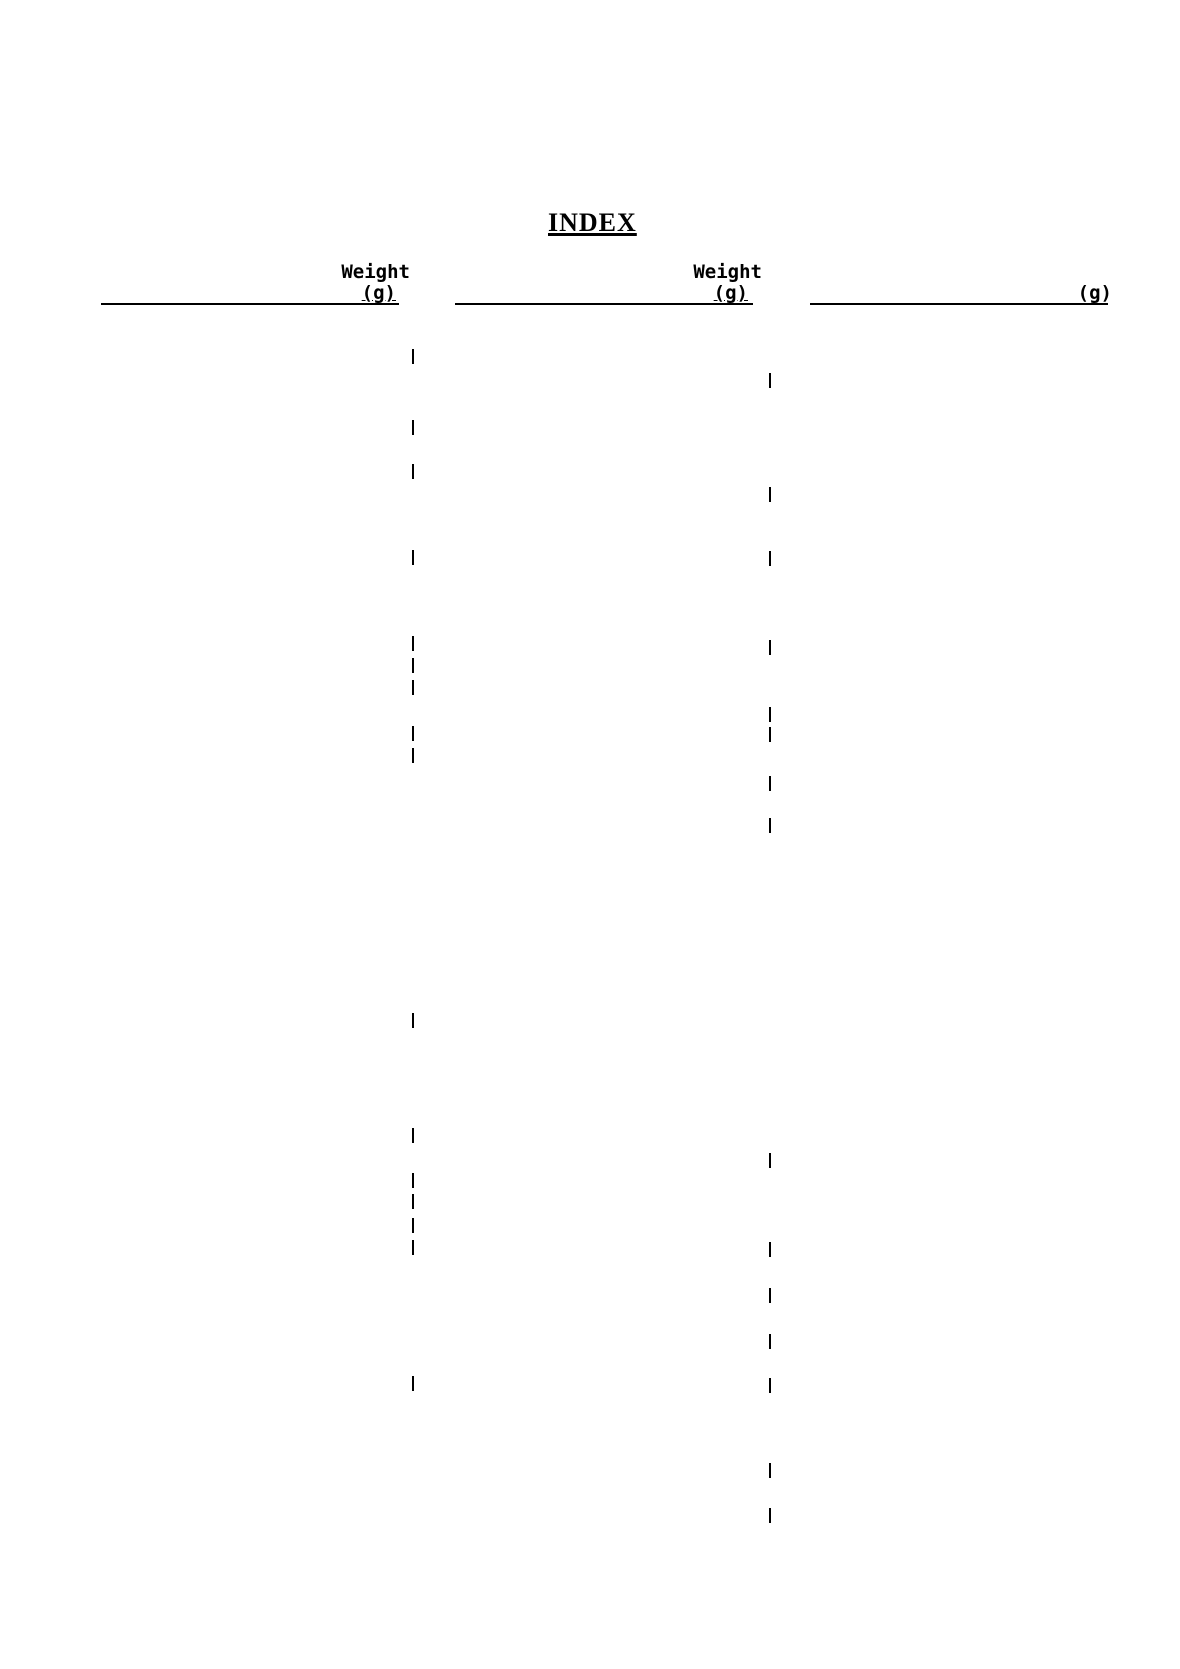  What do you see at coordinates (250, 304) in the screenshot?
I see `column-1-rule` at bounding box center [250, 304].